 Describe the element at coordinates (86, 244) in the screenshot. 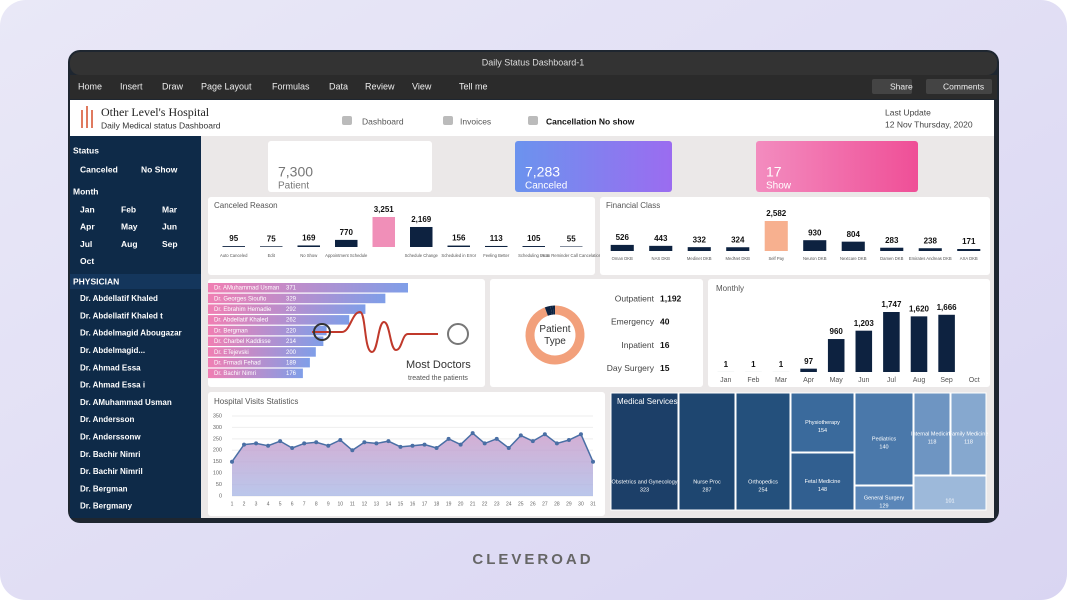

I see `month-filter: Jul` at that location.